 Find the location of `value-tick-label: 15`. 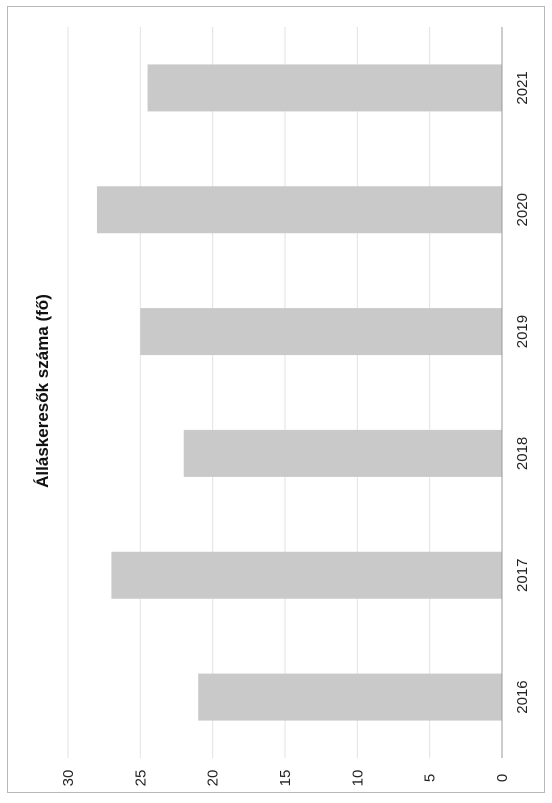

value-tick-label: 15 is located at coordinates (285, 778).